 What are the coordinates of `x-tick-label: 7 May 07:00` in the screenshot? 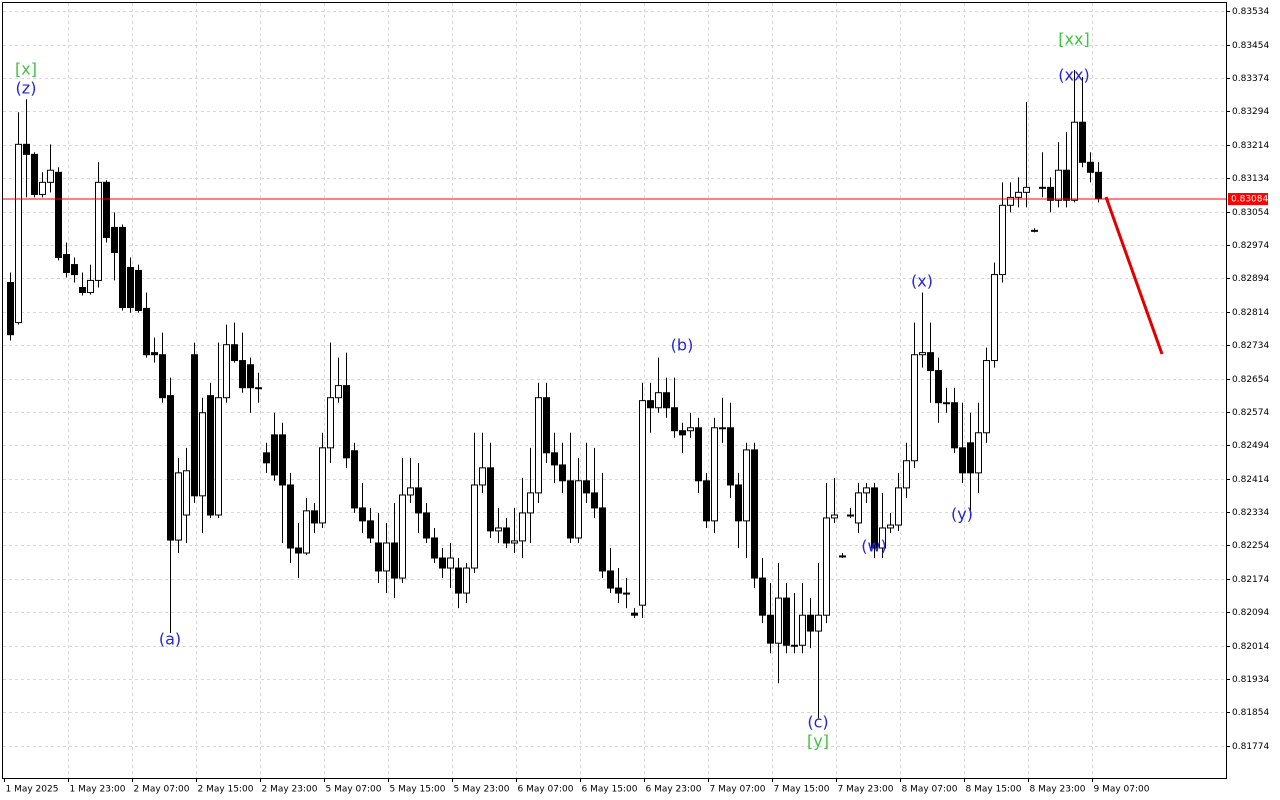 It's located at (738, 790).